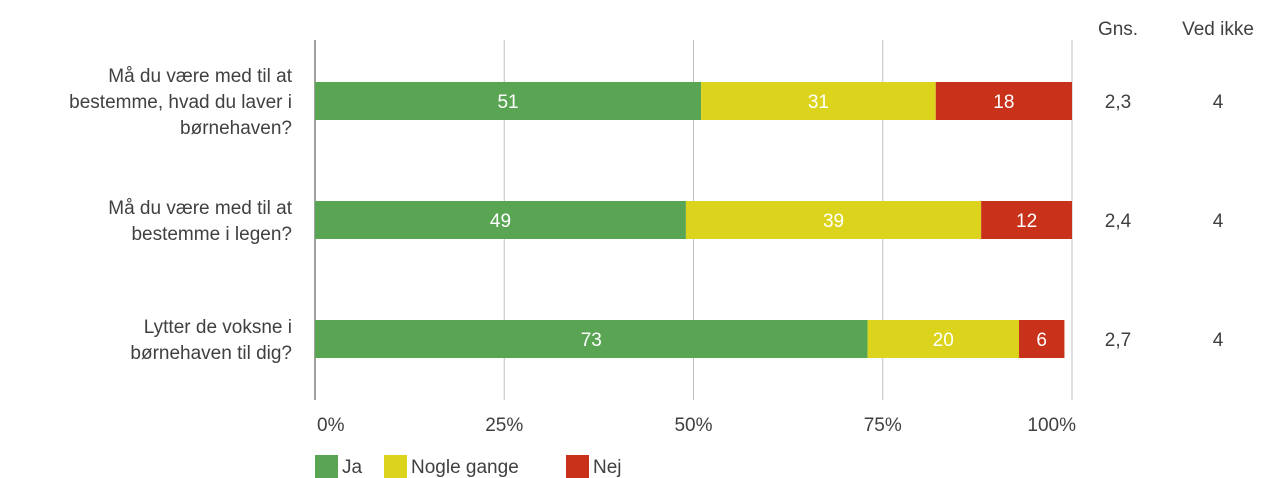  Describe the element at coordinates (883, 425) in the screenshot. I see `x-tick-label: 75%` at that location.